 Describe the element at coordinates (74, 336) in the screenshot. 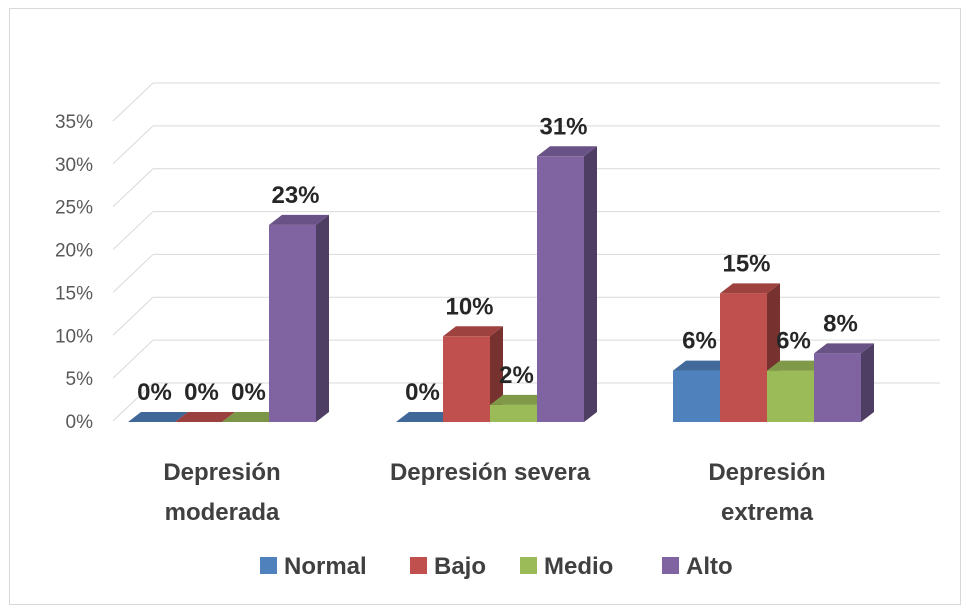

I see `y-tick-label: 10%` at that location.